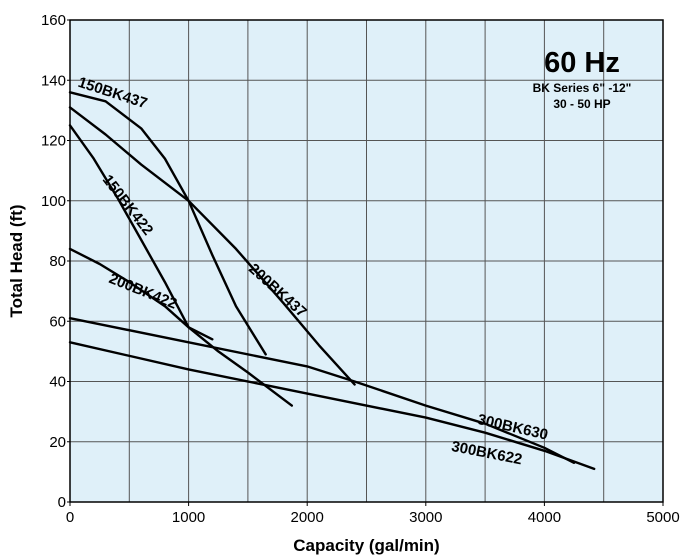 The width and height of the screenshot is (686, 559). Describe the element at coordinates (582, 88) in the screenshot. I see `chart-subtitle-series: BK Series 6" -12"` at that location.